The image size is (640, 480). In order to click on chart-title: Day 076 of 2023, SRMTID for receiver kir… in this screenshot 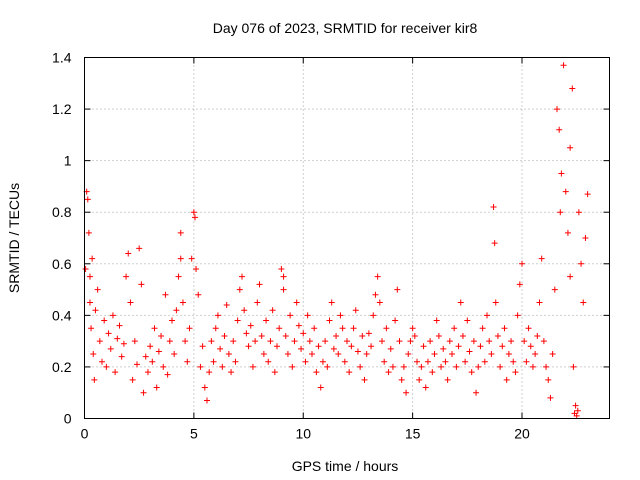, I will do `click(345, 28)`.